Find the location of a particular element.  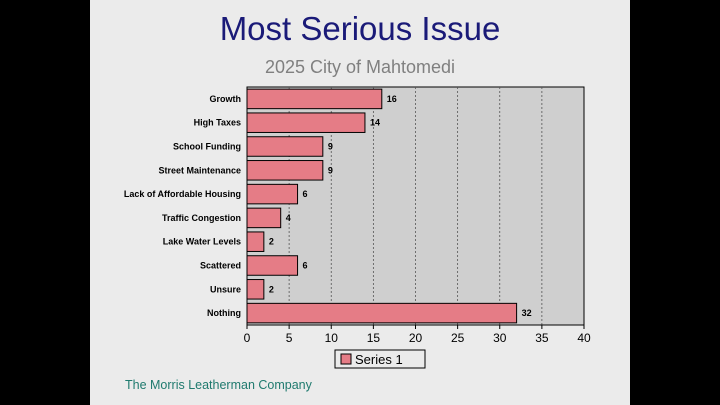

legend-label: Series 1 is located at coordinates (379, 359).